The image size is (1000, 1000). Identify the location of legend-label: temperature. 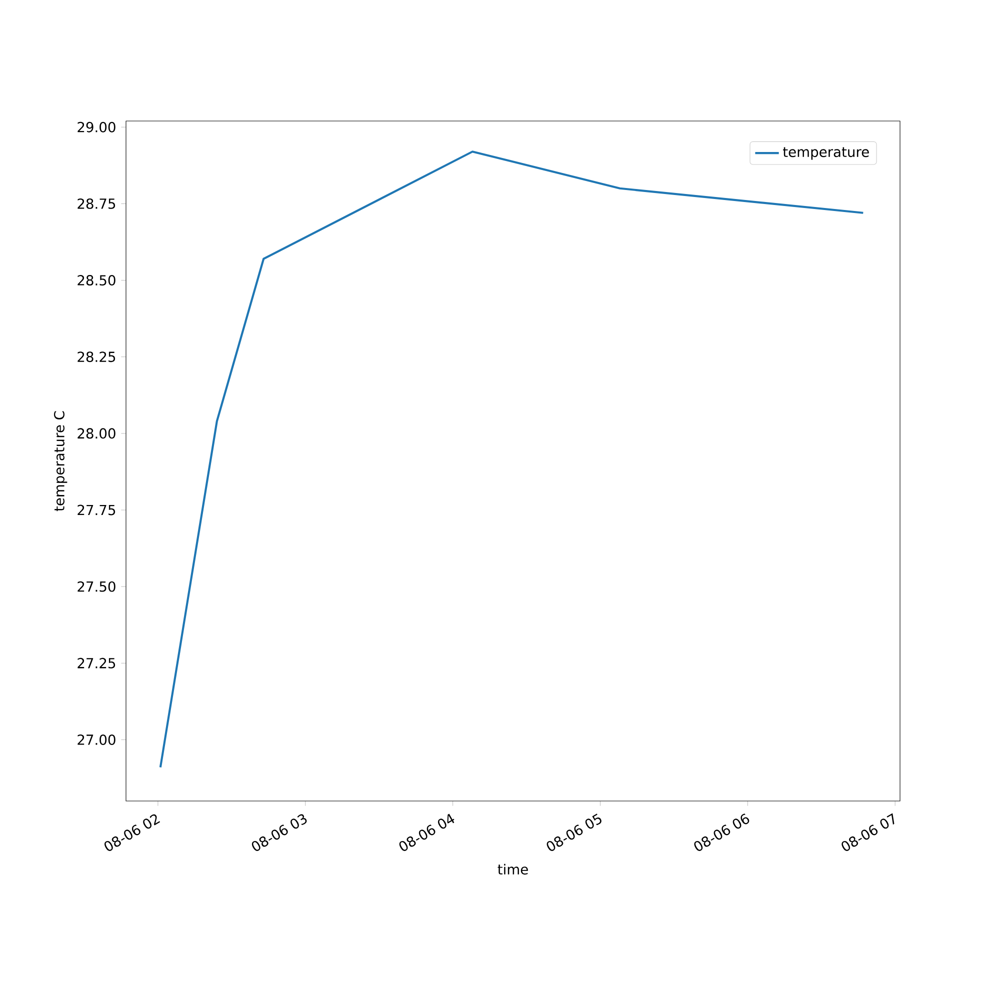
(826, 153).